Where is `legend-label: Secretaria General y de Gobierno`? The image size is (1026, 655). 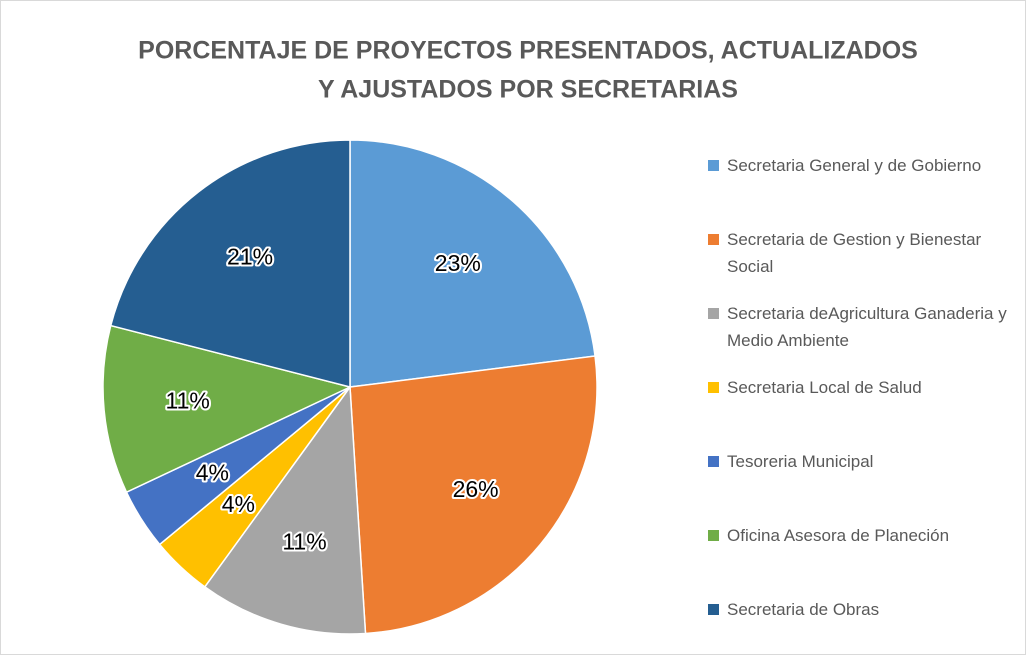 legend-label: Secretaria General y de Gobierno is located at coordinates (854, 165).